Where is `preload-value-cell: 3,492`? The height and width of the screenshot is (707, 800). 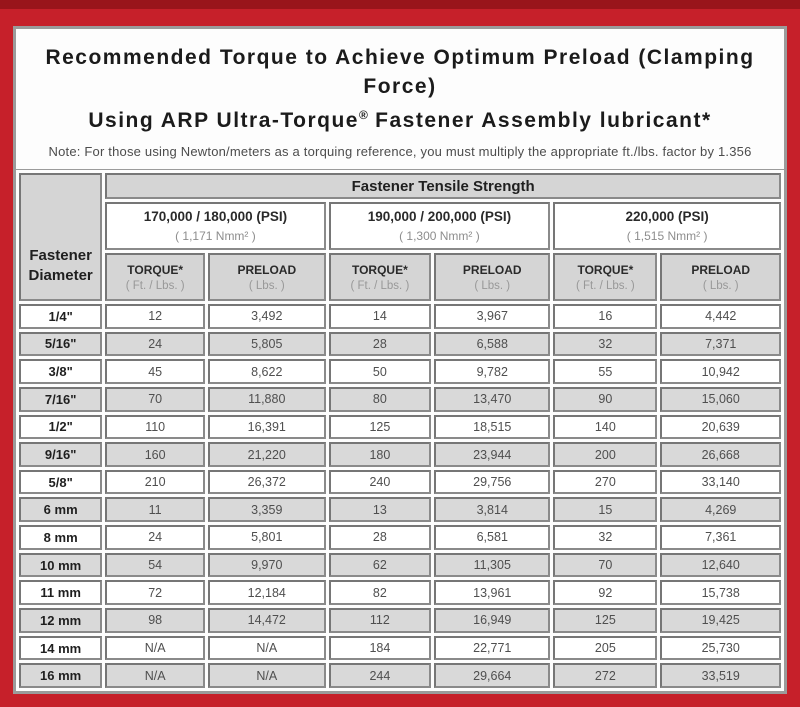 preload-value-cell: 3,492 is located at coordinates (267, 316).